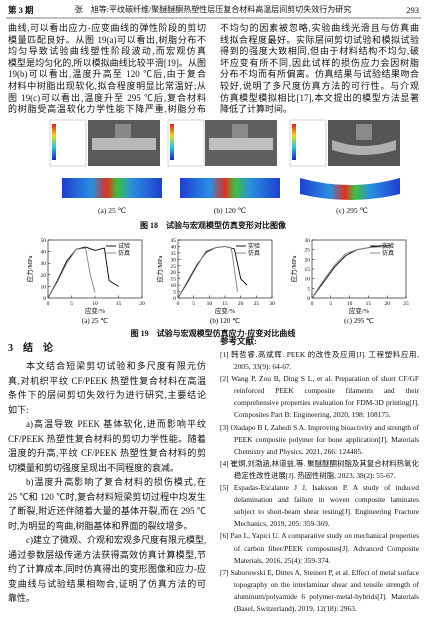 The height and width of the screenshot is (622, 427). What do you see at coordinates (107, 583) in the screenshot?
I see `text-line: 变曲线与试验结果相吻合,证明了仿真方法的可` at bounding box center [107, 583].